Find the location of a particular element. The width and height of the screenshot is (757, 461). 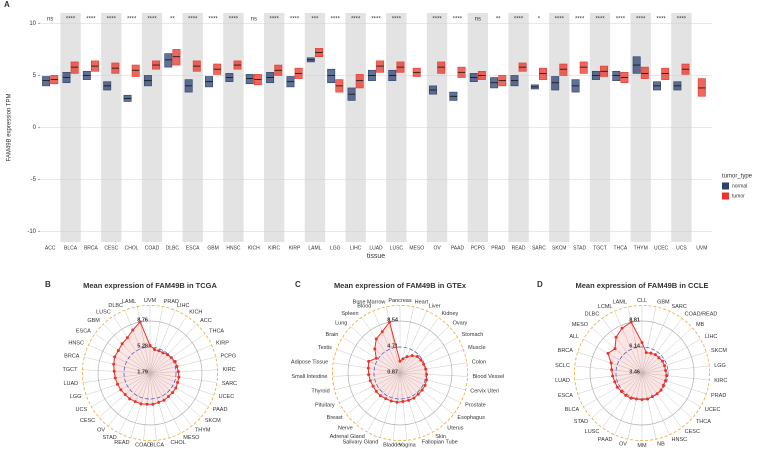

category-label: Spleen is located at coordinates (349, 314).